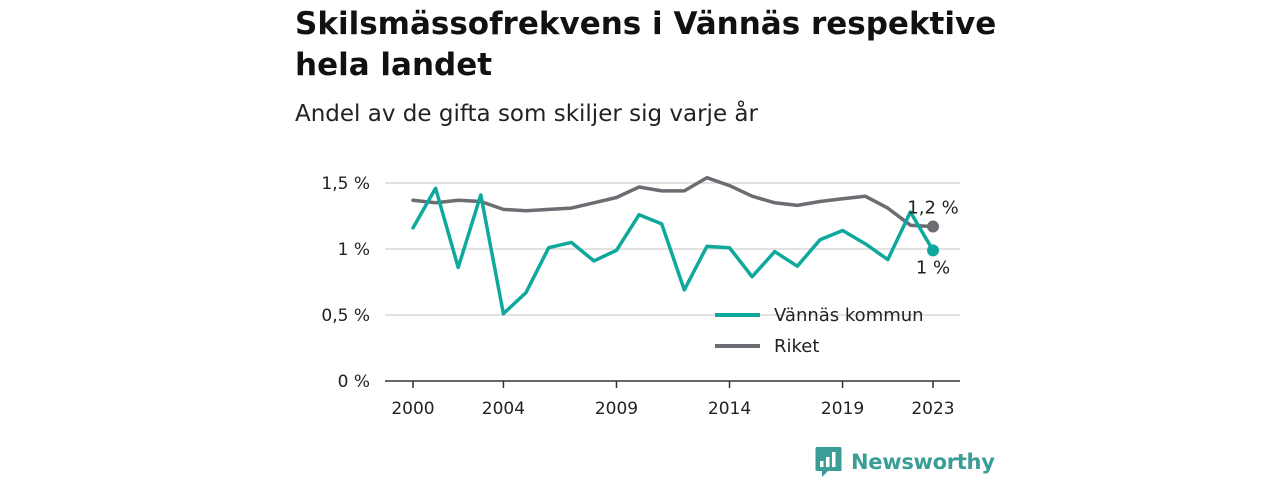 The width and height of the screenshot is (1280, 480). I want to click on x-tick-label: 2014, so click(729, 409).